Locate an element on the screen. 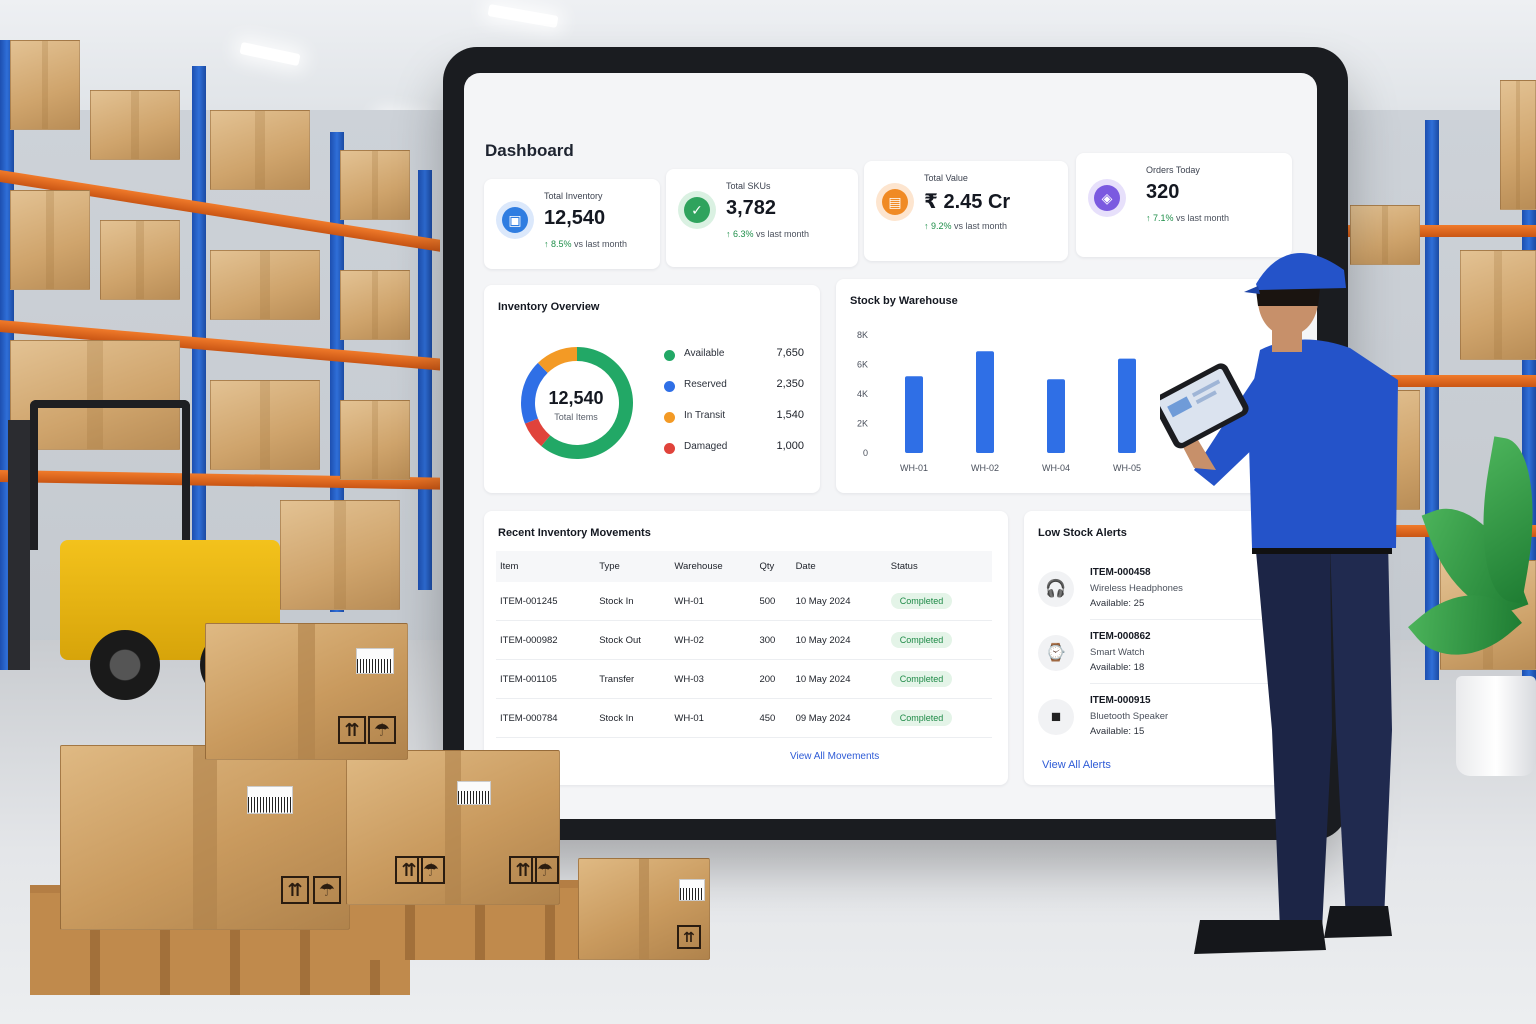  alert-item-id: ITEM-000458 is located at coordinates (1120, 572).